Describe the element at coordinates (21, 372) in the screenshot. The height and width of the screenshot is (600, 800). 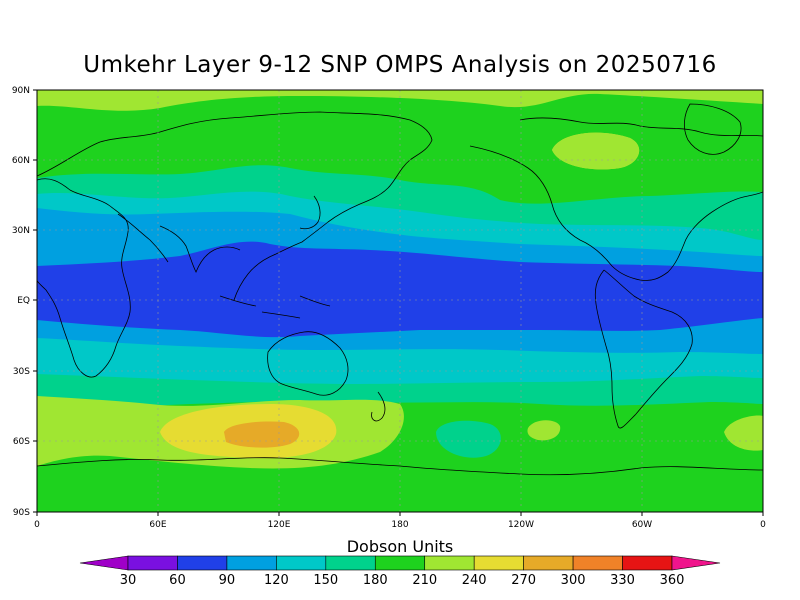
I see `lat-label: 30S` at that location.